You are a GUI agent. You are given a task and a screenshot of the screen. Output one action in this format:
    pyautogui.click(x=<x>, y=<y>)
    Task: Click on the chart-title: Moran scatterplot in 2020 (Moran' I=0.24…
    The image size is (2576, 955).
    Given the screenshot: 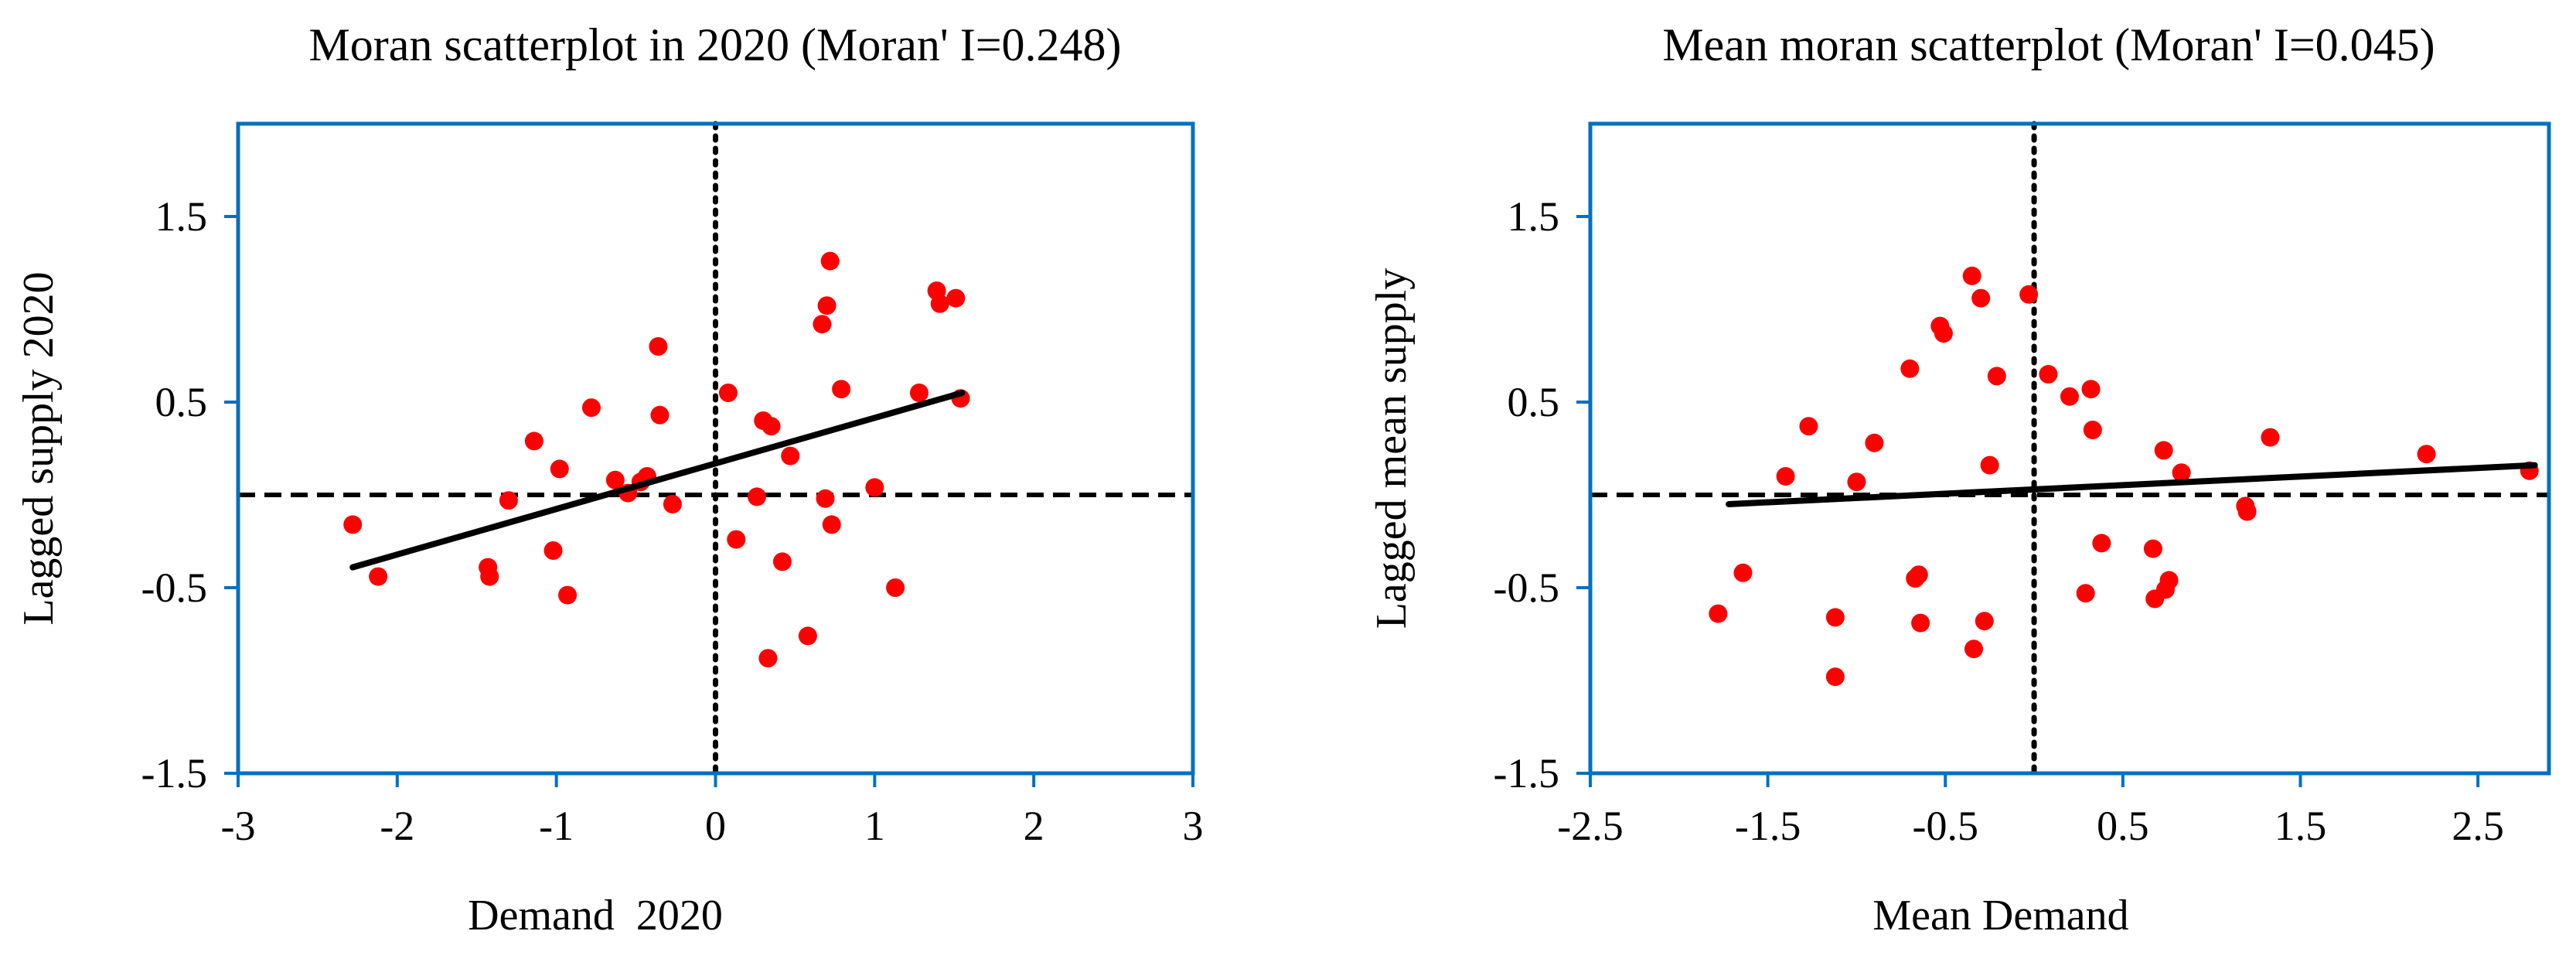 What is the action you would take?
    pyautogui.click(x=714, y=44)
    